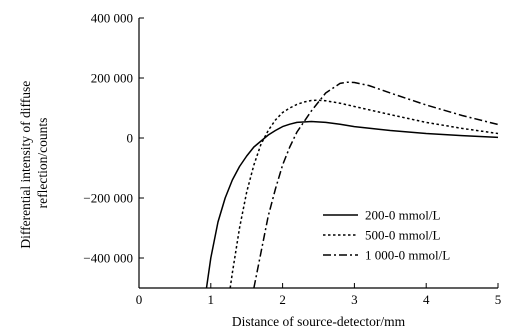  Describe the element at coordinates (354, 299) in the screenshot. I see `x-tick-label: 3` at that location.